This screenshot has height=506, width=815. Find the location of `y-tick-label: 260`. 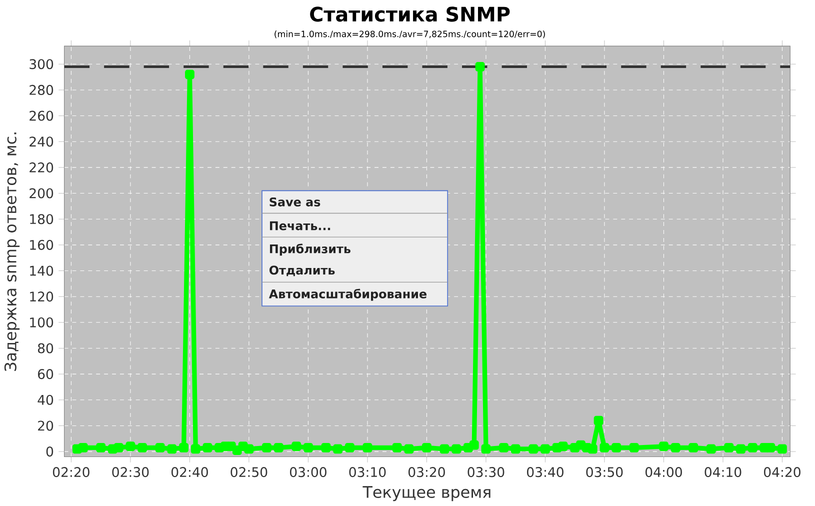

y-tick-label: 260 is located at coordinates (42, 116).